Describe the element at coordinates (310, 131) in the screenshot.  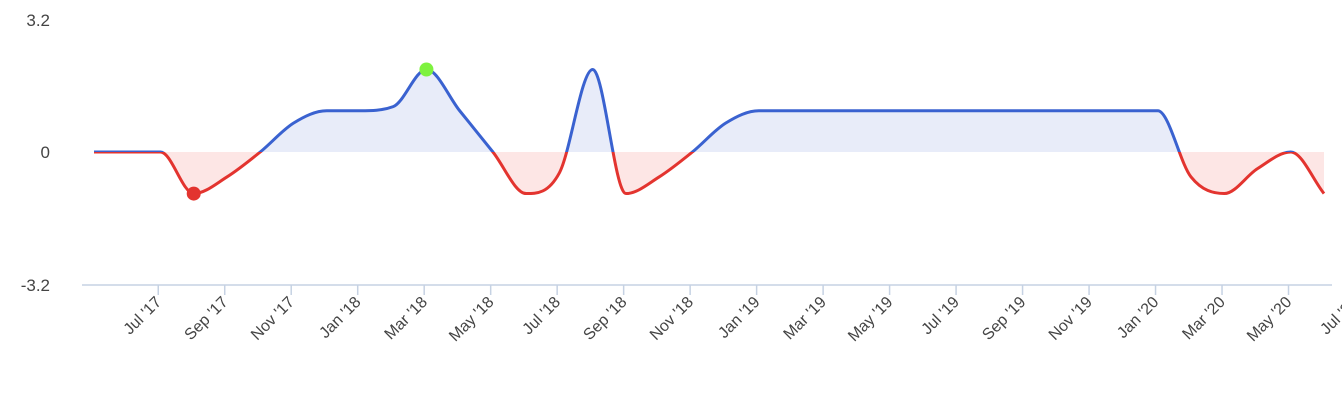
I see `extreme-markers` at that location.